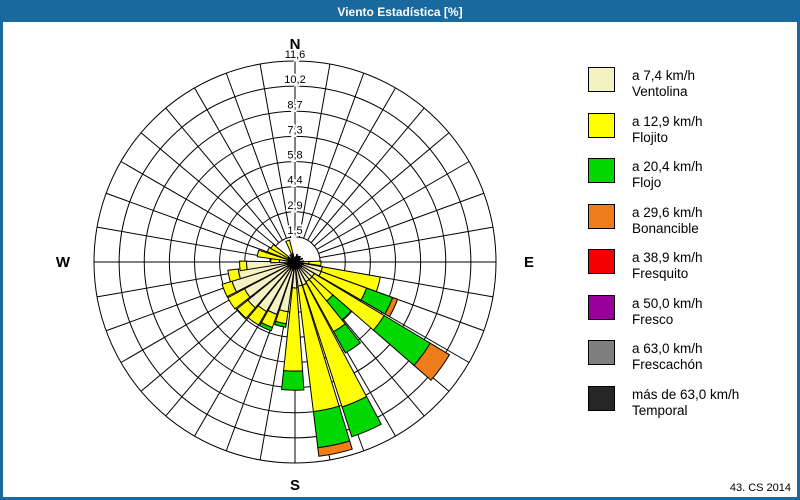 The width and height of the screenshot is (800, 500). What do you see at coordinates (295, 485) in the screenshot?
I see `compass-label-south: S` at bounding box center [295, 485].